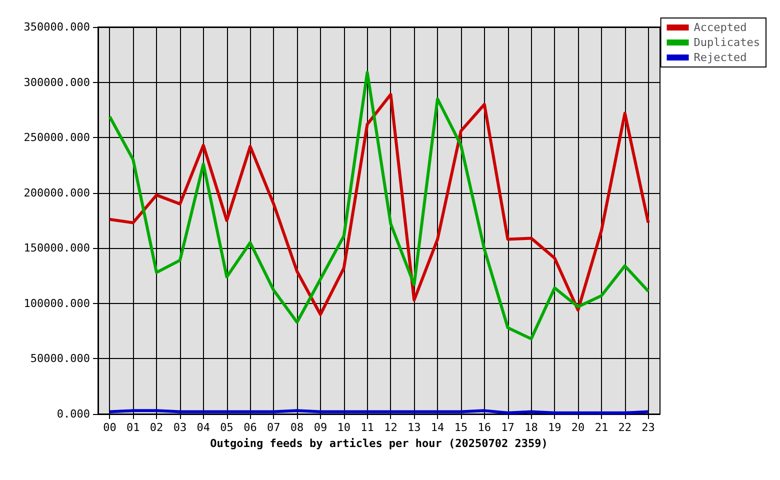 The width and height of the screenshot is (780, 480). Describe the element at coordinates (57, 27) in the screenshot. I see `y-tick-label: 350000.000` at that location.